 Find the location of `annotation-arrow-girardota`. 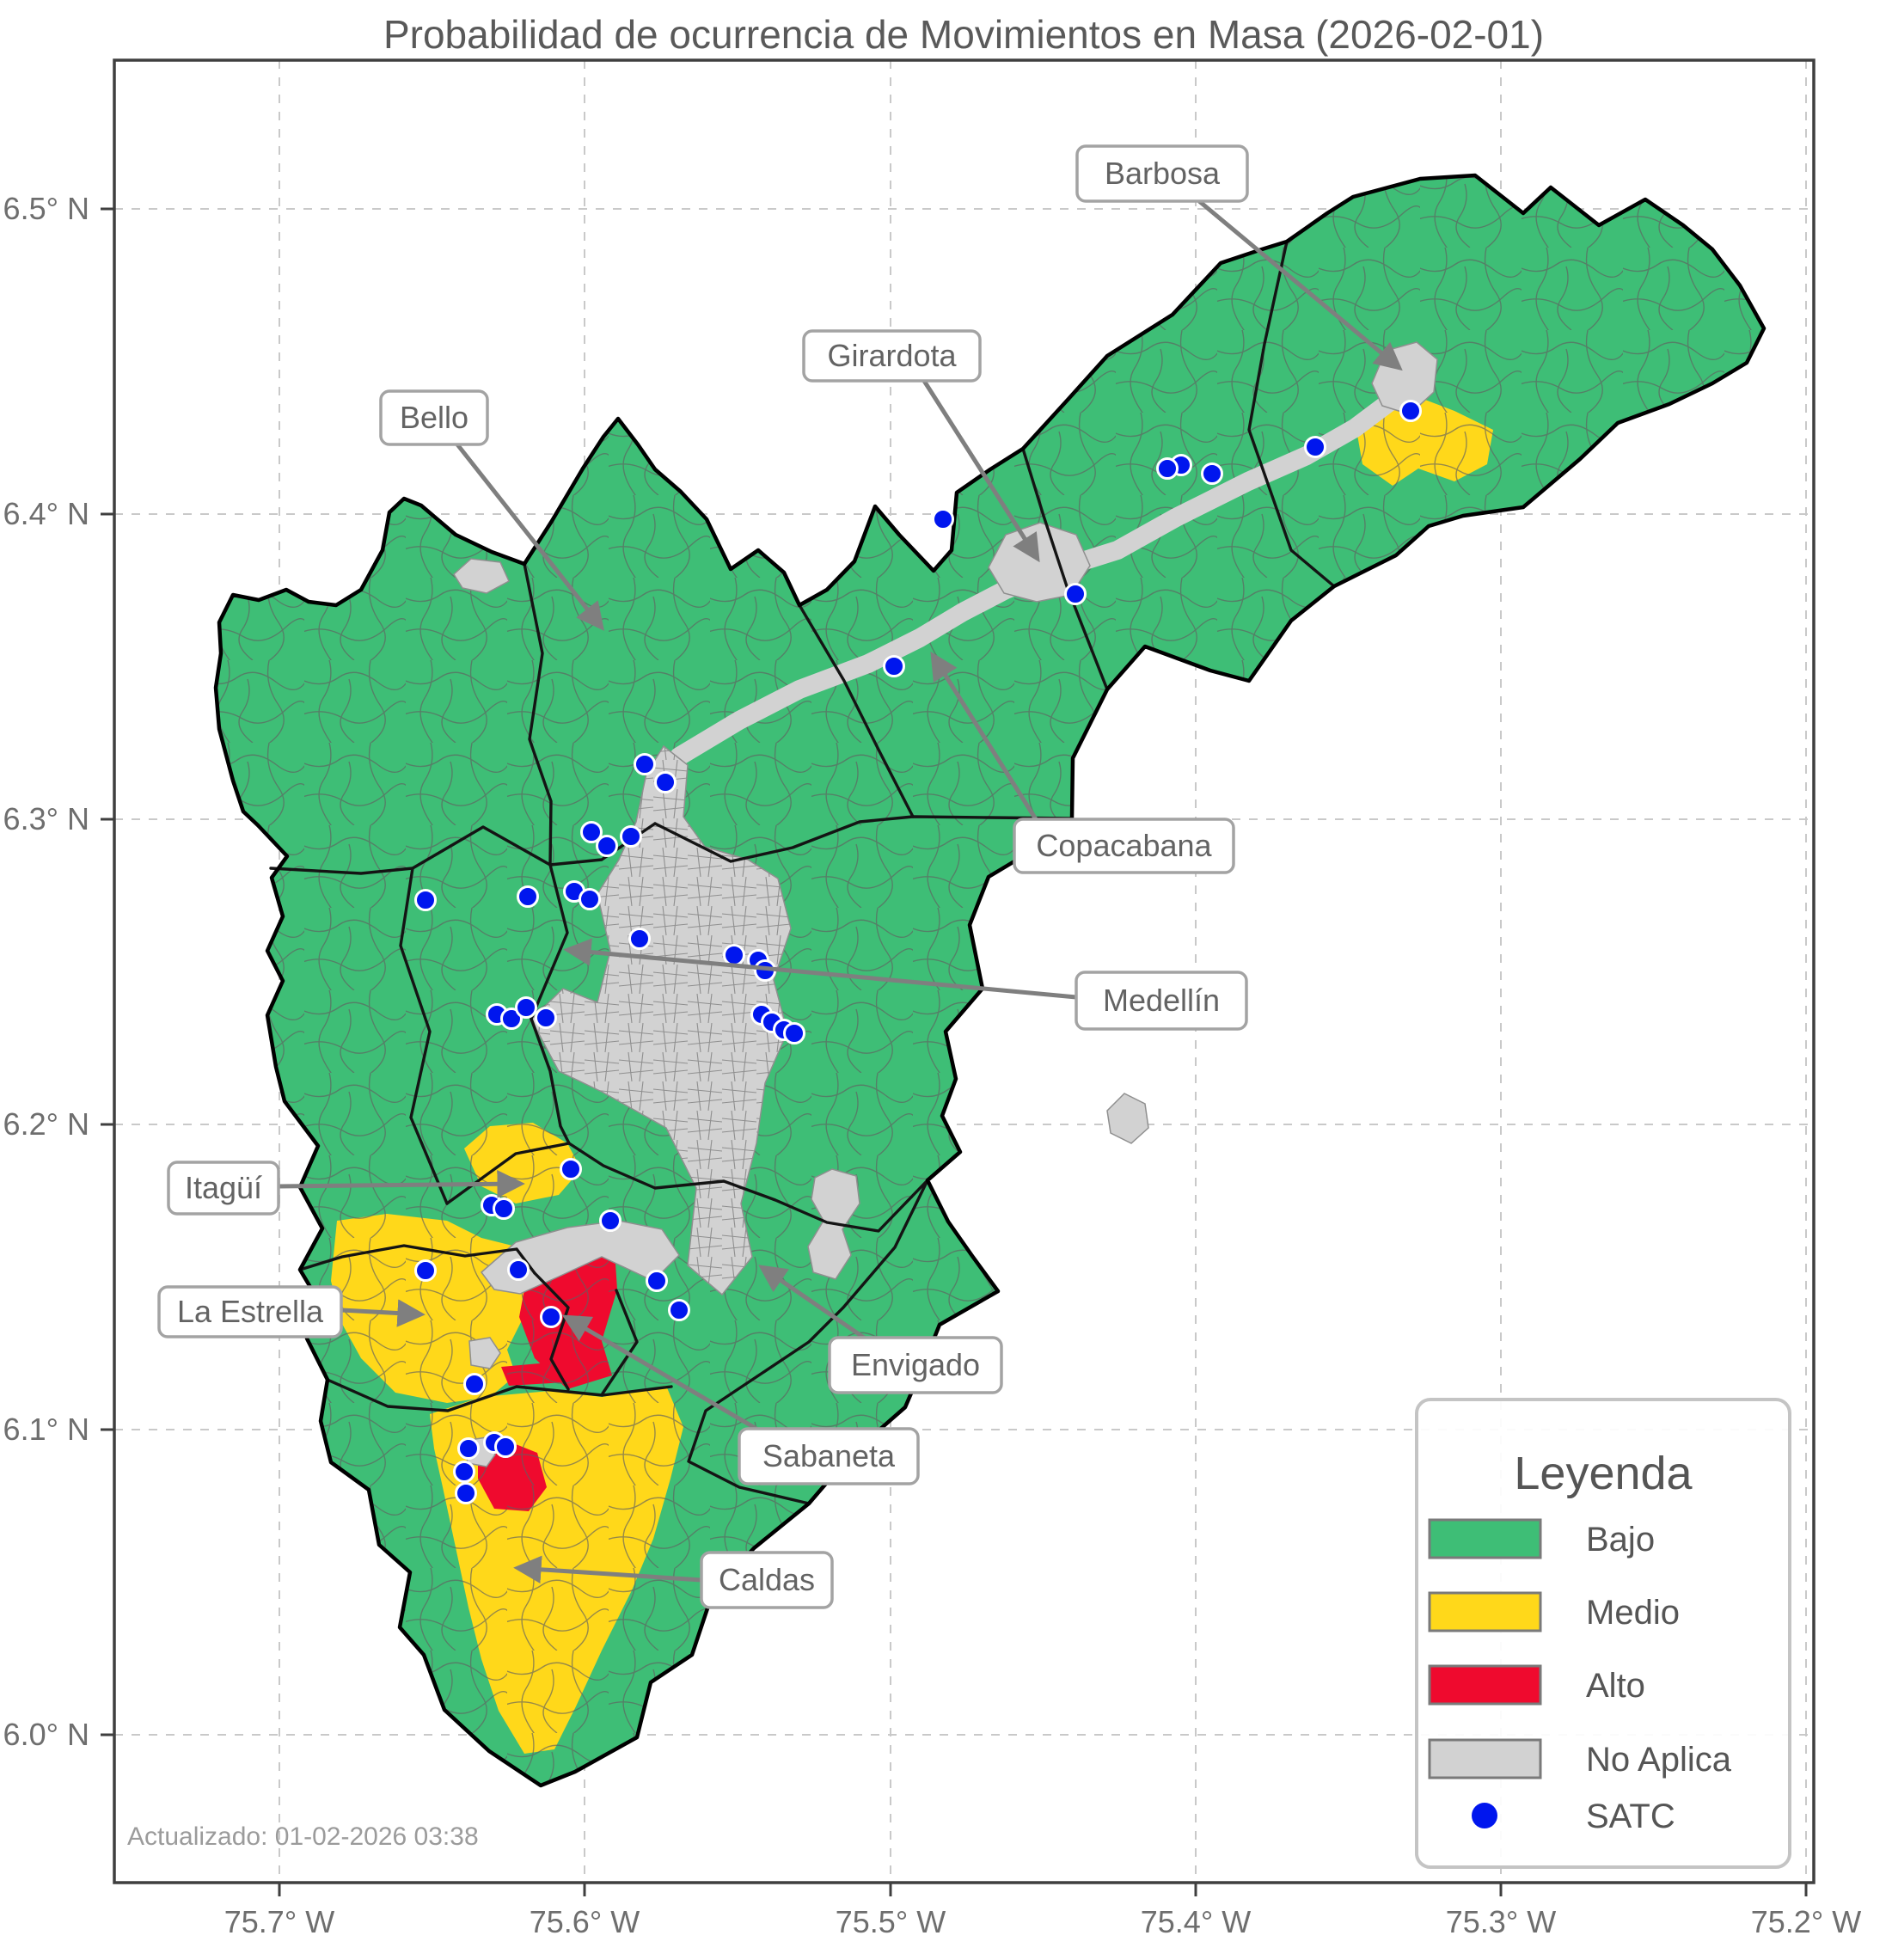

annotation-arrow-girardota is located at coordinates (981, 471).